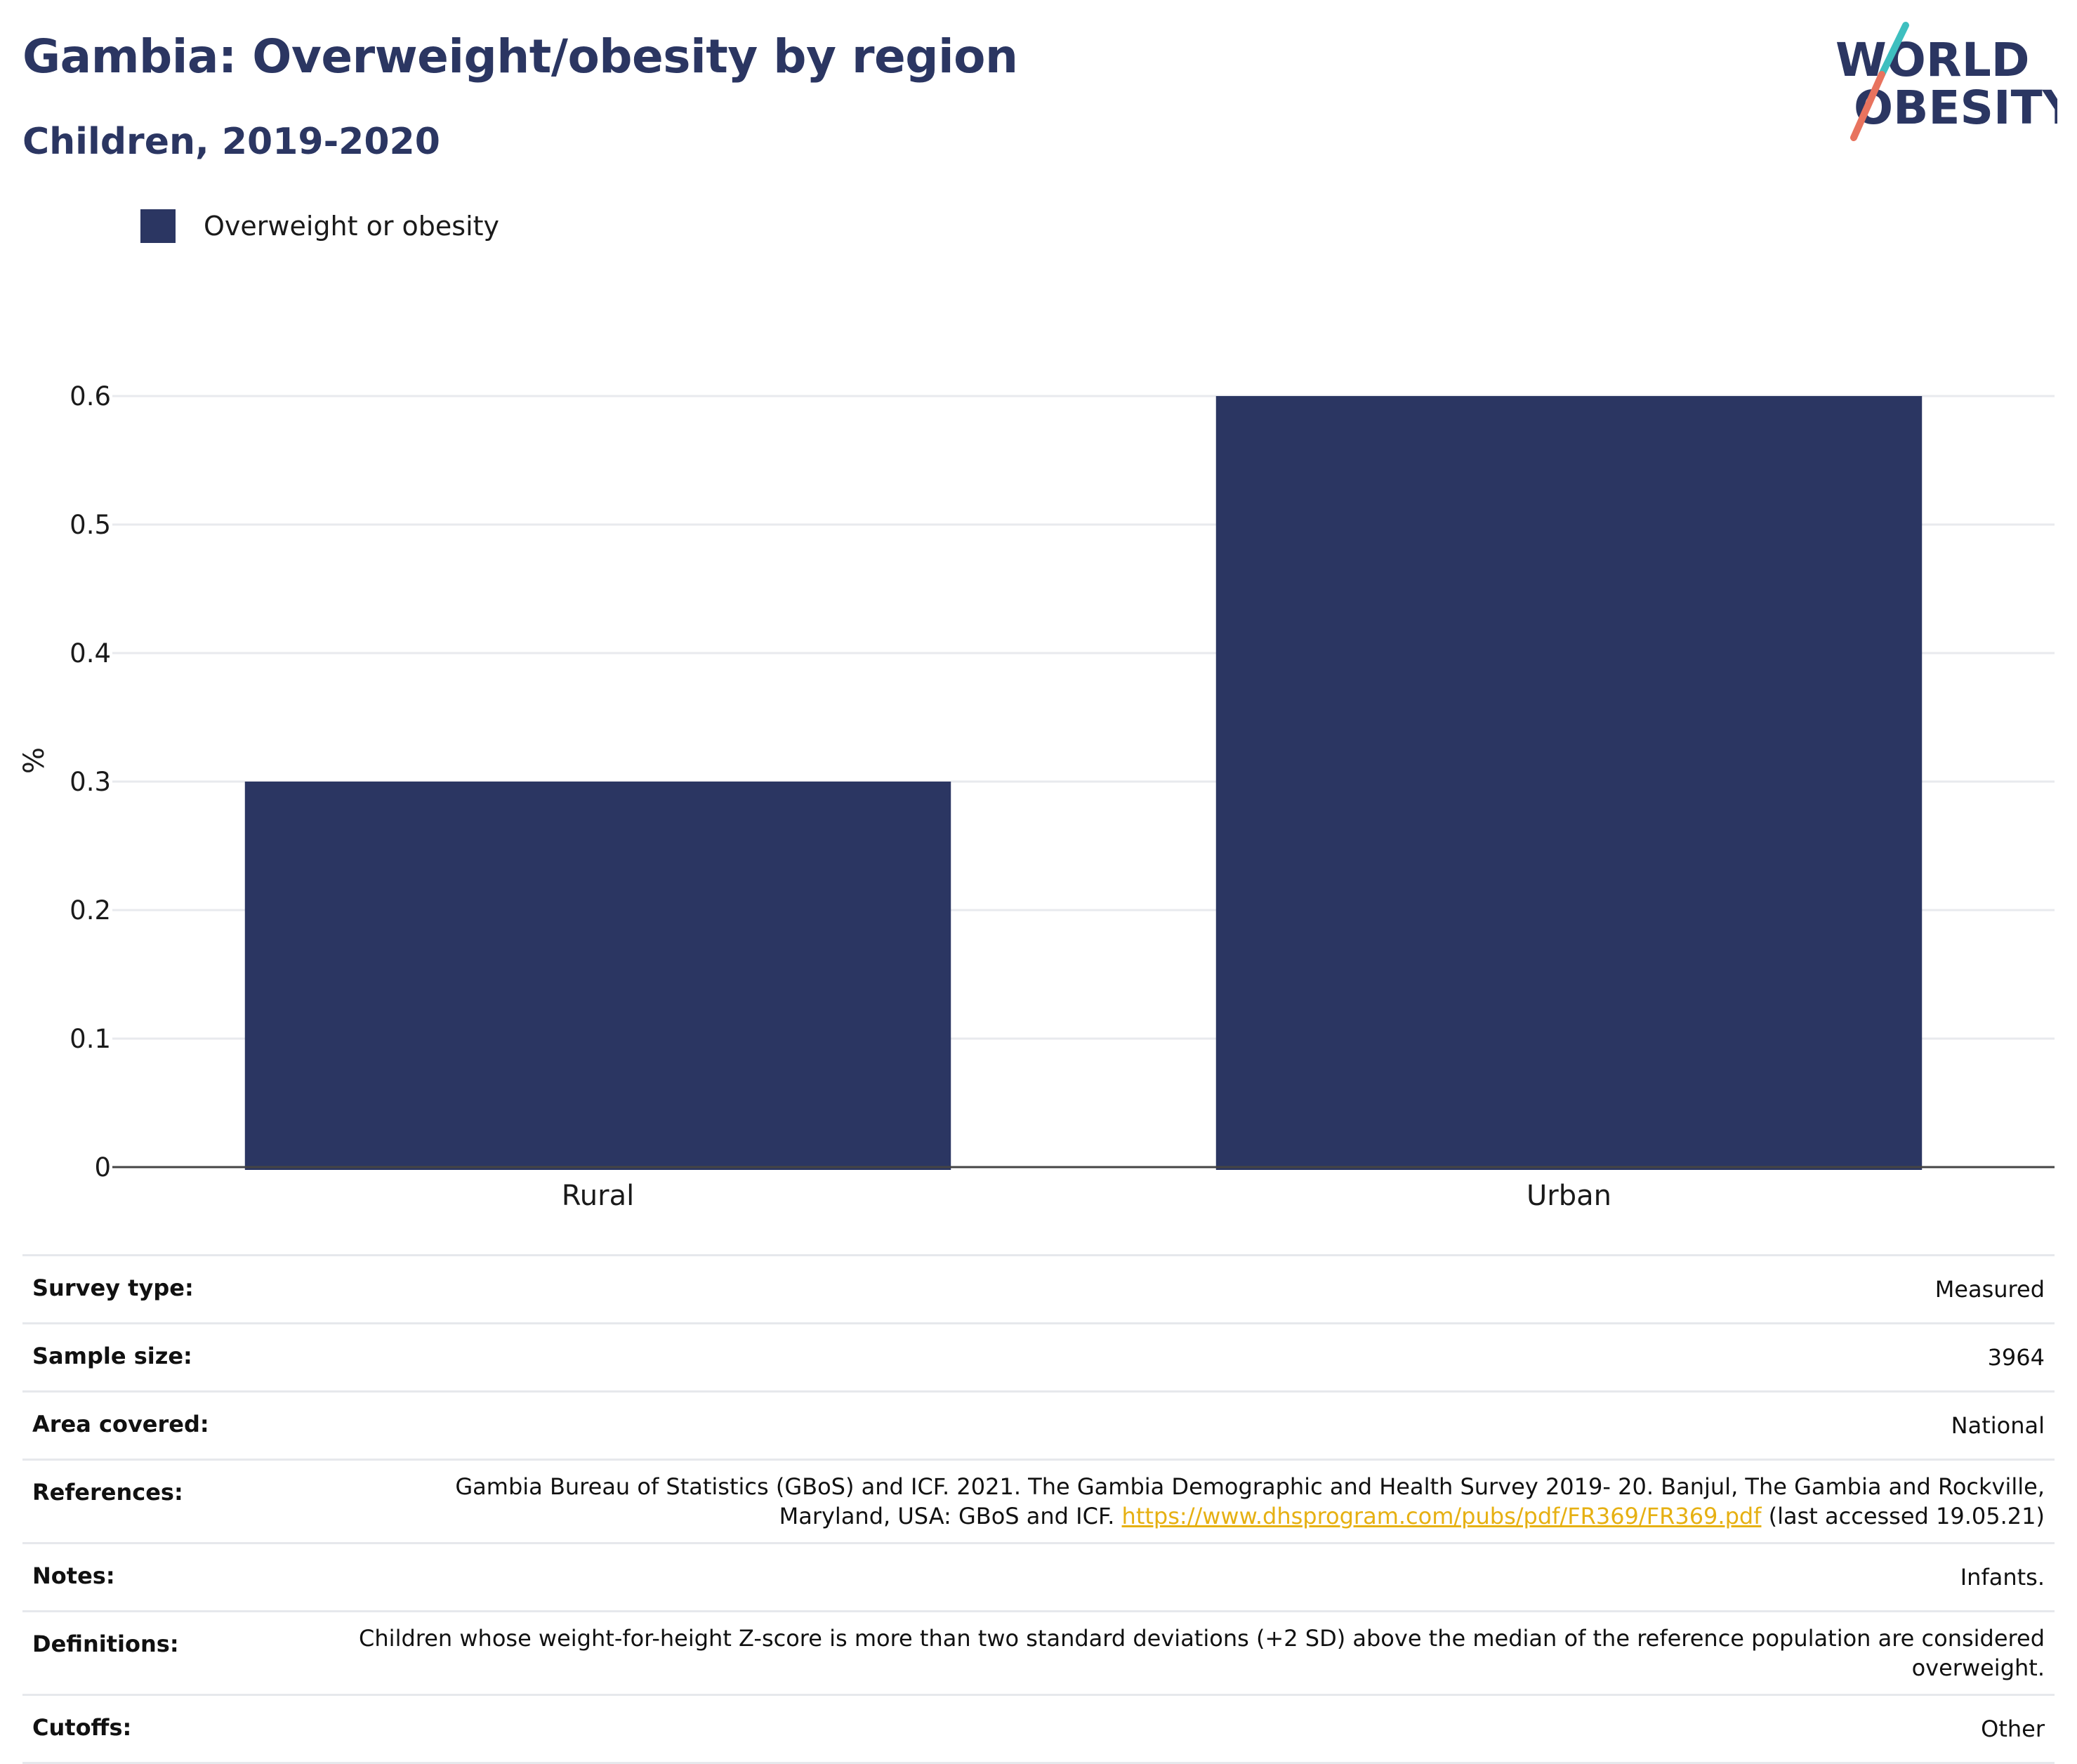 Image resolution: width=2077 pixels, height=1764 pixels. Describe the element at coordinates (1569, 1196) in the screenshot. I see `x-category-label: Urban` at that location.